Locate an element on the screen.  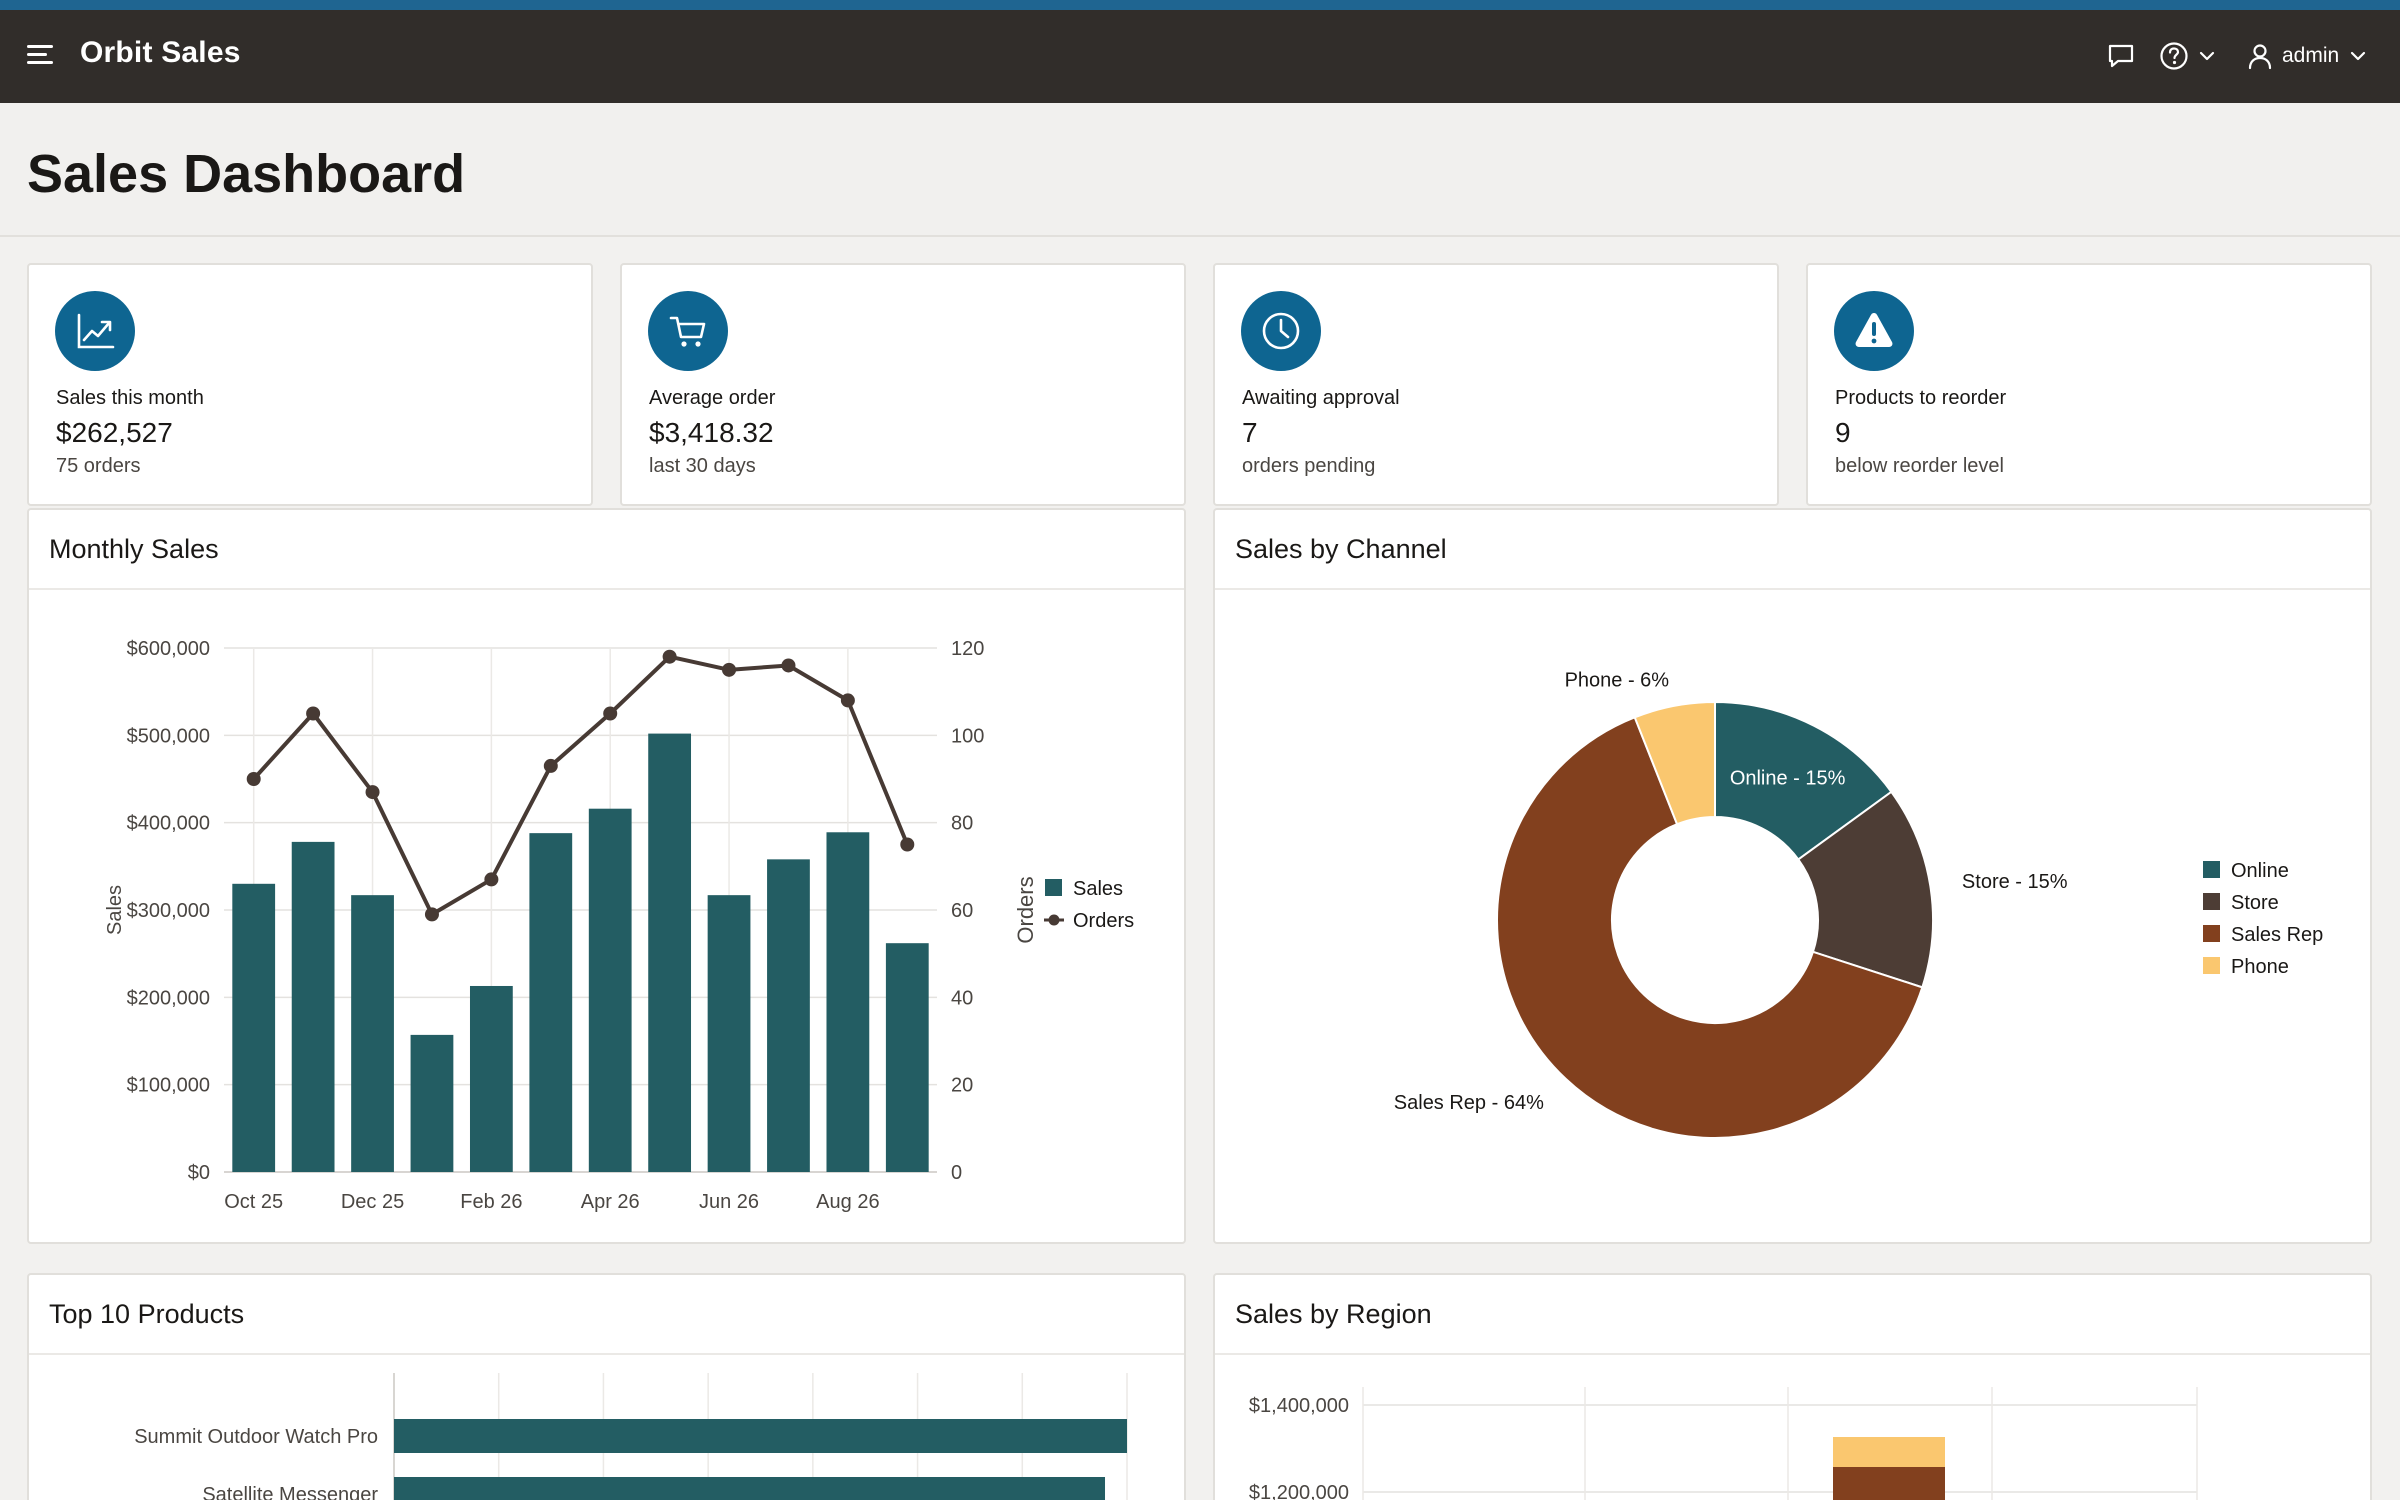
kpi-label: Awaiting approval is located at coordinates (1321, 398).